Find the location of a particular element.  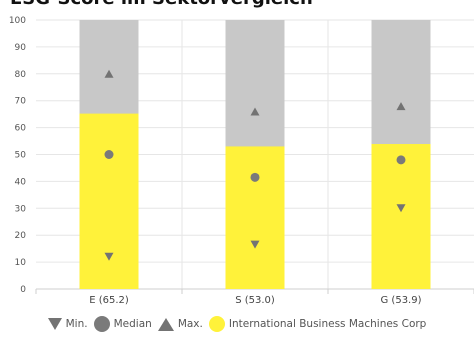

y-tick-label: 80 is located at coordinates (21, 75).